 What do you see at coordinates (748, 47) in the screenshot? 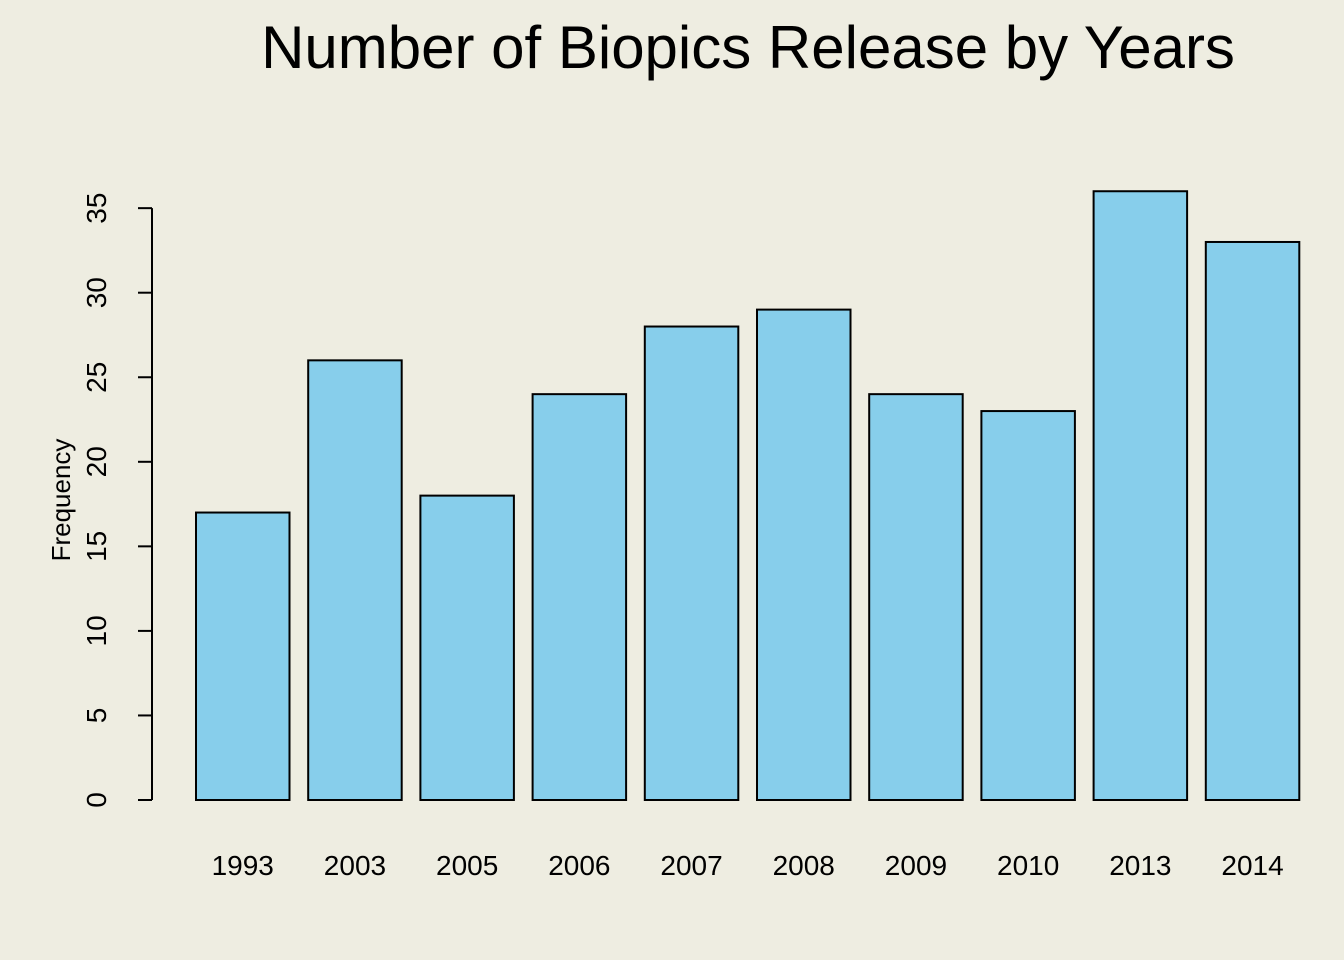
I see `chart-title: Number of Biopics Release by Years` at bounding box center [748, 47].